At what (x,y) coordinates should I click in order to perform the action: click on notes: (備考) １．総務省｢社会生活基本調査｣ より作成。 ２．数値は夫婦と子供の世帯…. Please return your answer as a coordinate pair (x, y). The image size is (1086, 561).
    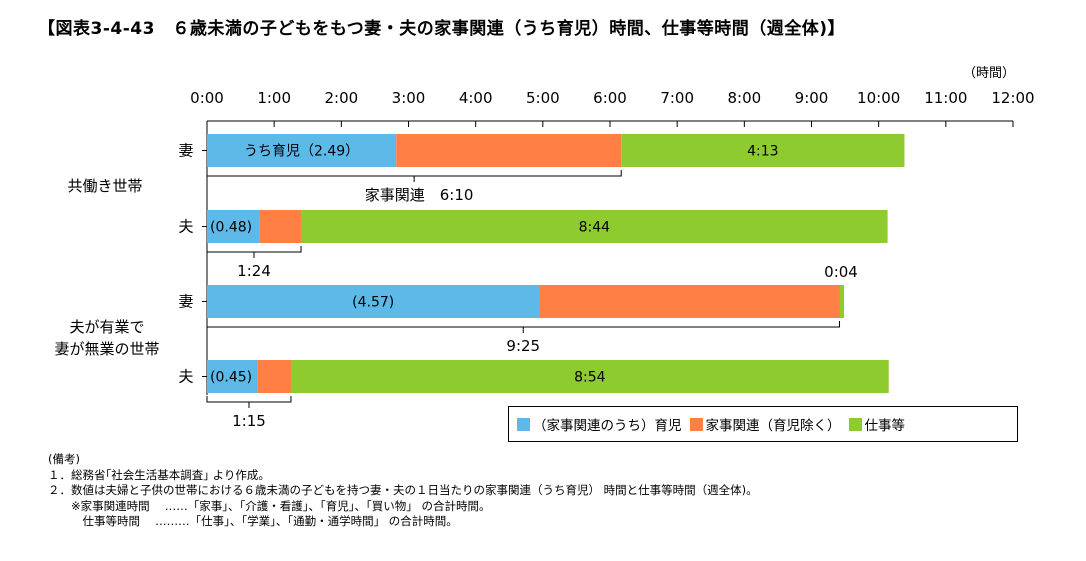
    Looking at the image, I should click on (403, 491).